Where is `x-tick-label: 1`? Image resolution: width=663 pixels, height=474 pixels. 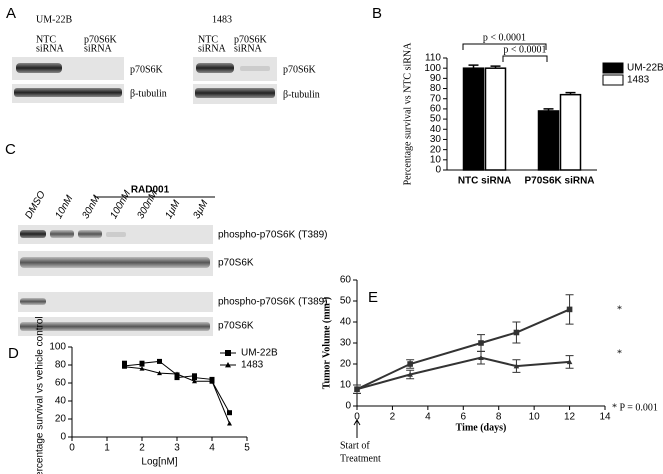 x-tick-label: 1 is located at coordinates (107, 448).